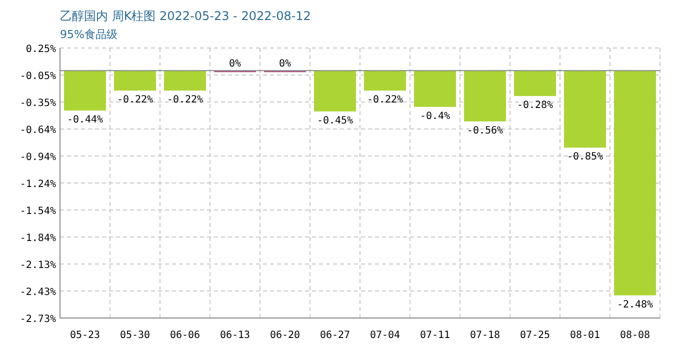 This screenshot has width=700, height=350. Describe the element at coordinates (635, 304) in the screenshot. I see `data-label: -2.48%` at that location.